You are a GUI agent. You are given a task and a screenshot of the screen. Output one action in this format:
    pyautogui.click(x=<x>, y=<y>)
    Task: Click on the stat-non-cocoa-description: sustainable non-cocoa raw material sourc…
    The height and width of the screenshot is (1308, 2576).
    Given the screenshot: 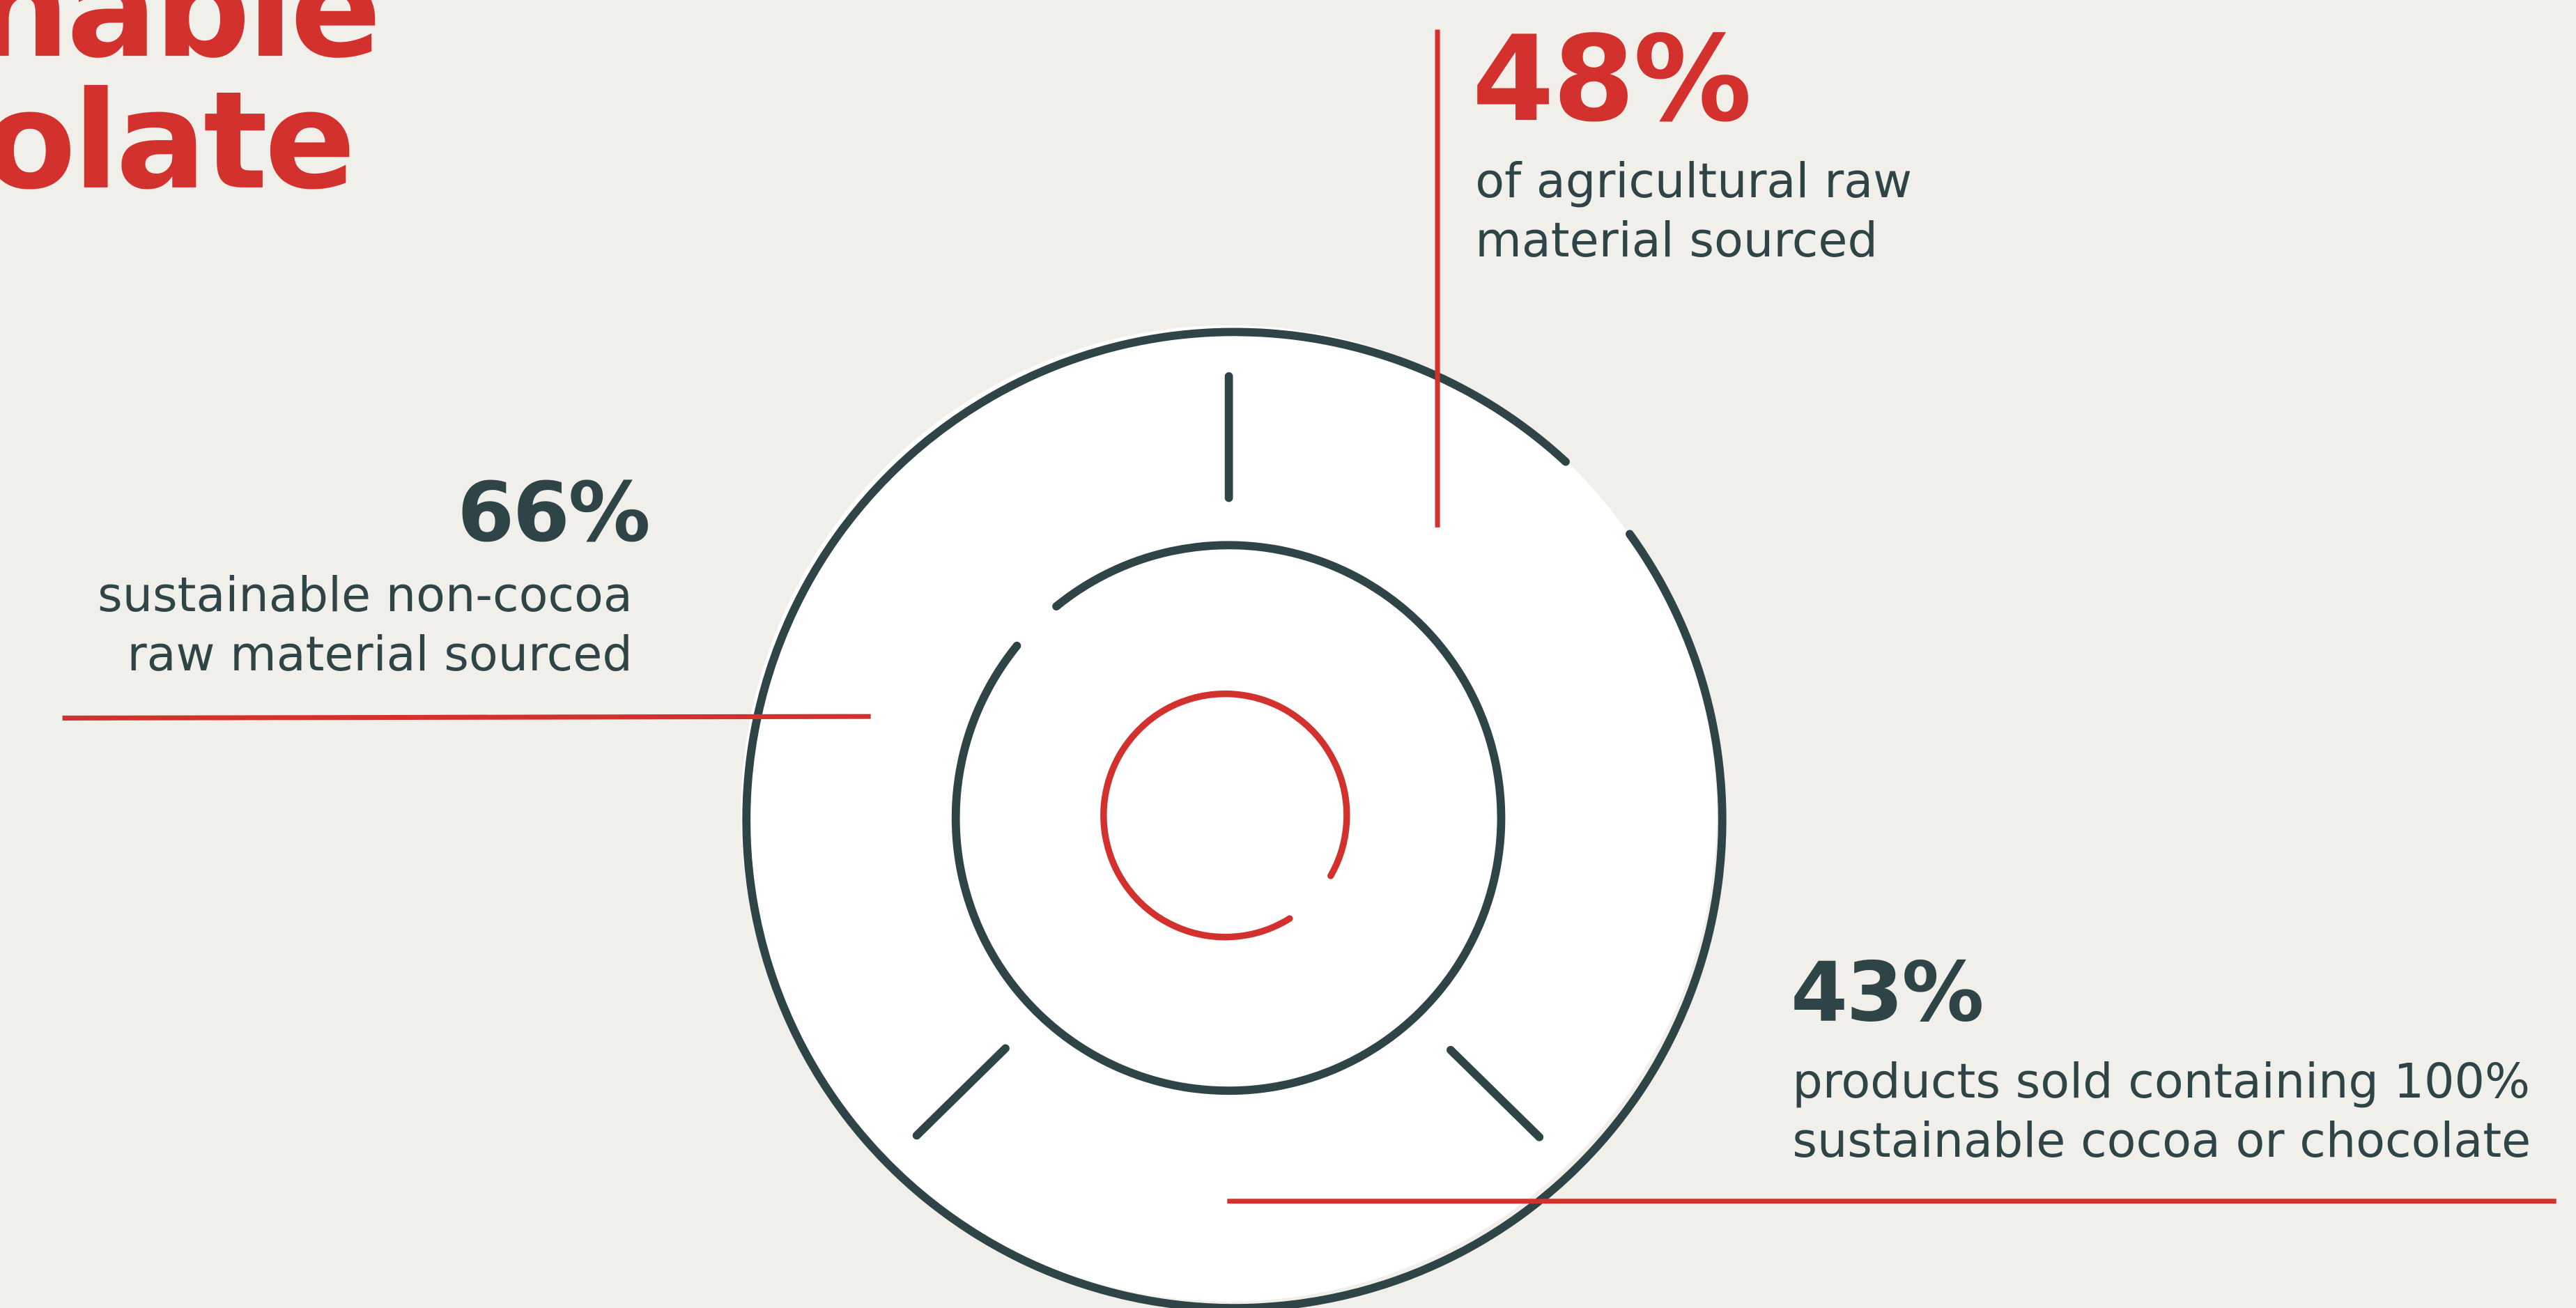 What is the action you would take?
    pyautogui.click(x=365, y=624)
    